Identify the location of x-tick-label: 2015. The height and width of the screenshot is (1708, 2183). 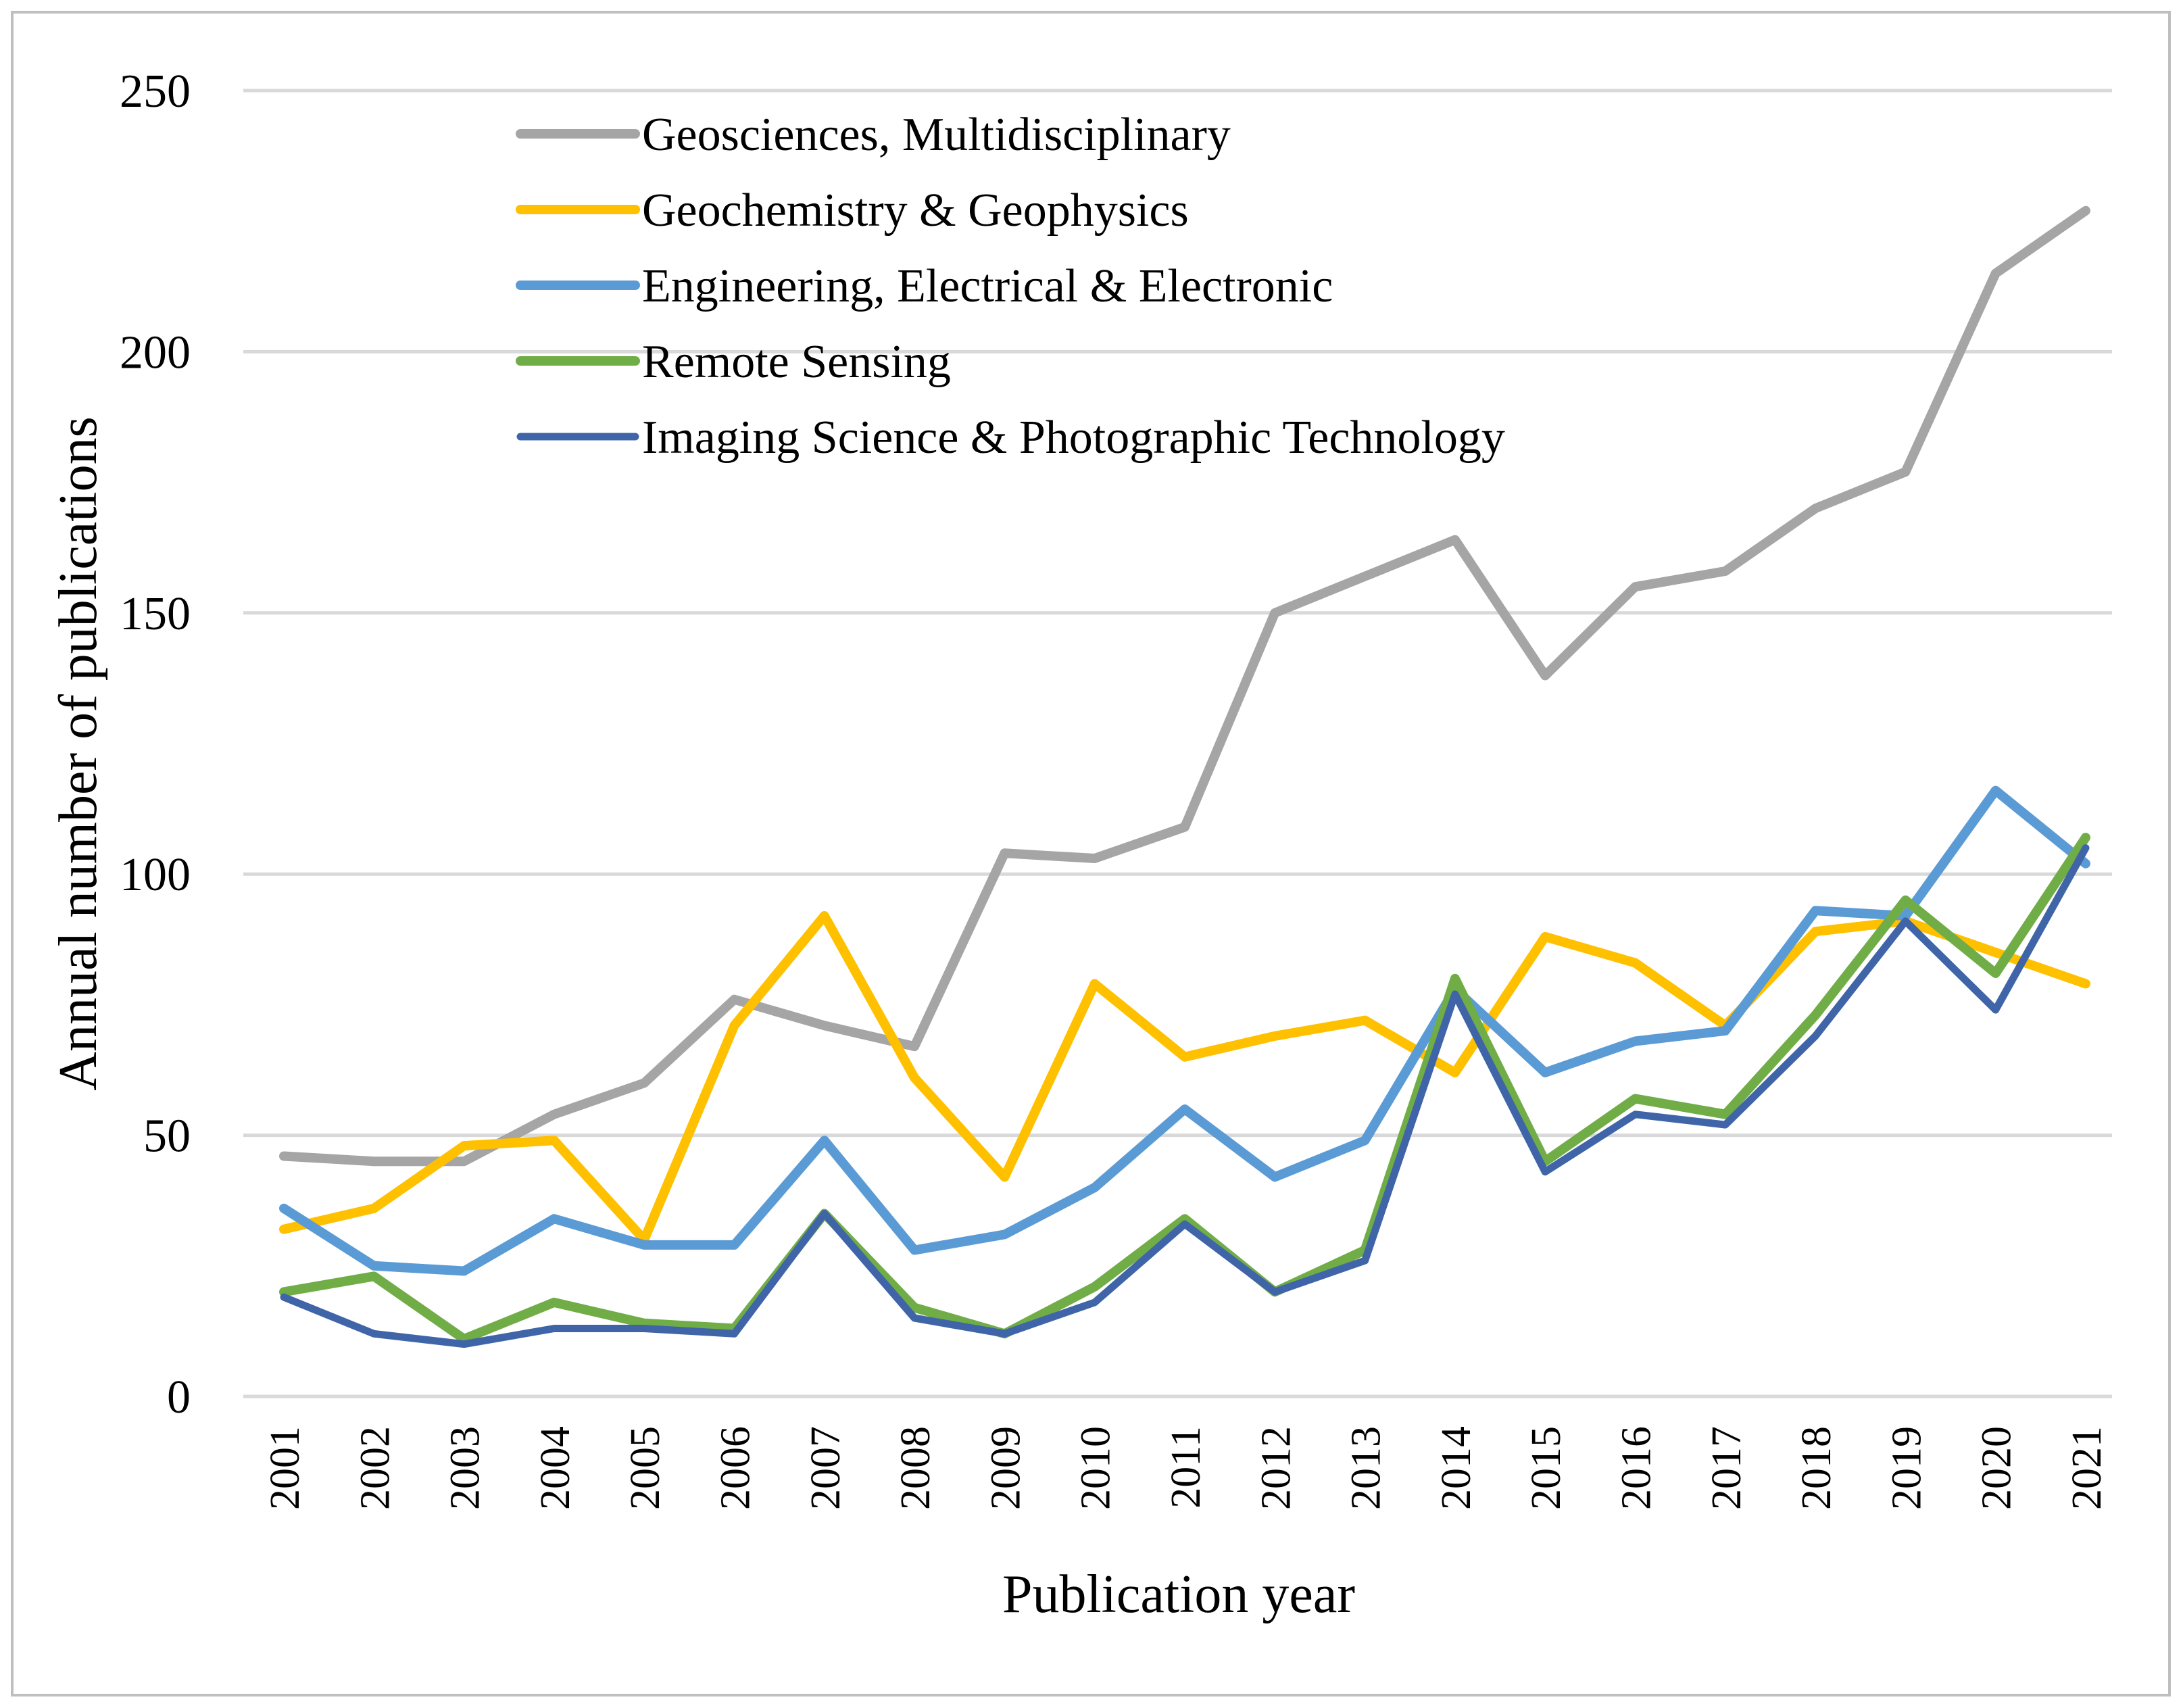
(1546, 1468).